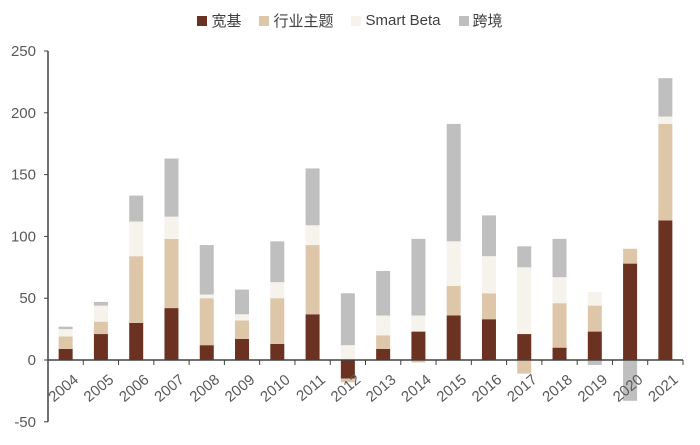  Describe the element at coordinates (416, 388) in the screenshot. I see `x-tick-label: 2014` at that location.